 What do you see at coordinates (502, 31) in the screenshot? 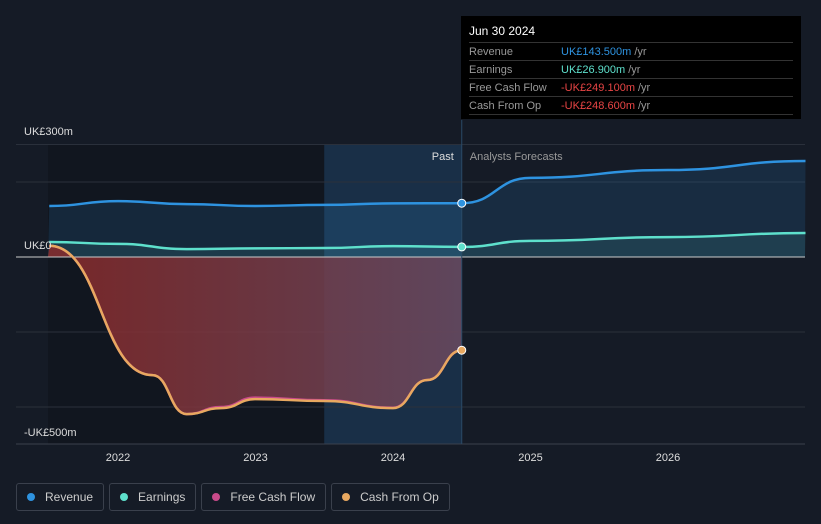
I see `tooltip-date: Jun 30 2024` at bounding box center [502, 31].